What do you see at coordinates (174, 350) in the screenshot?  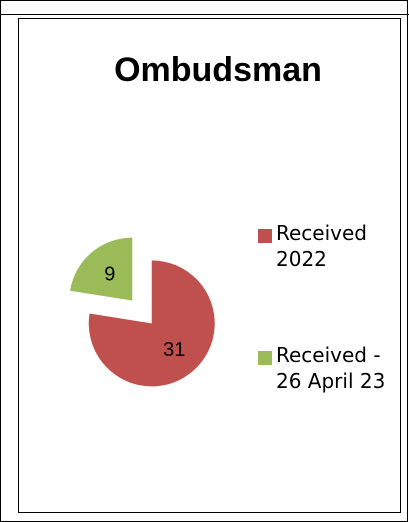 I see `data-label: 31` at bounding box center [174, 350].